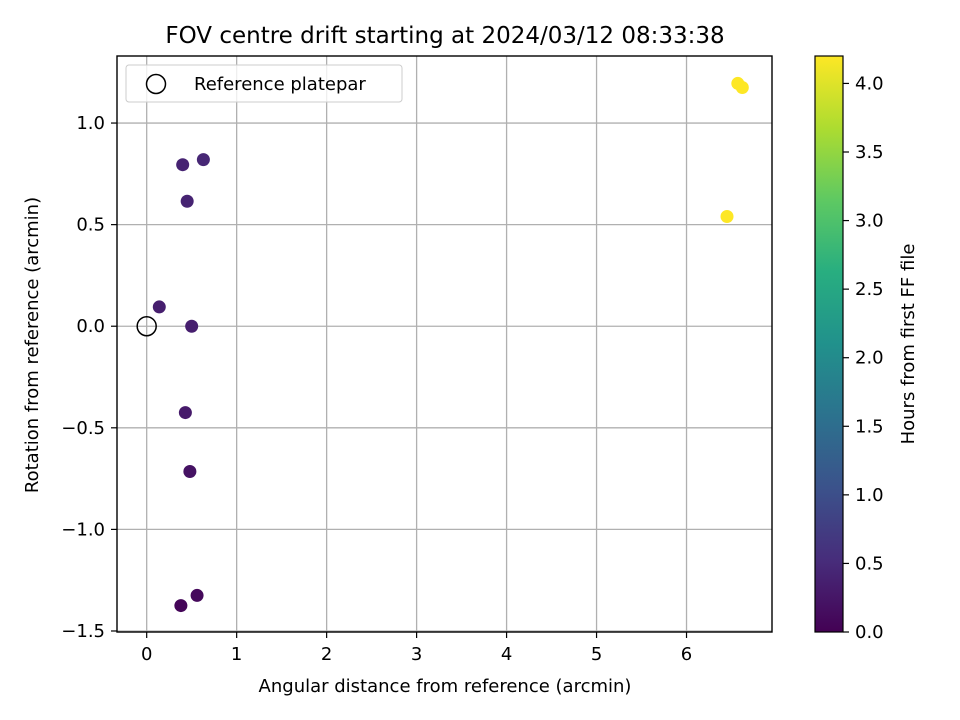 This screenshot has width=960, height=720. Describe the element at coordinates (869, 495) in the screenshot. I see `colorbar-tick-label: 1.0` at that location.